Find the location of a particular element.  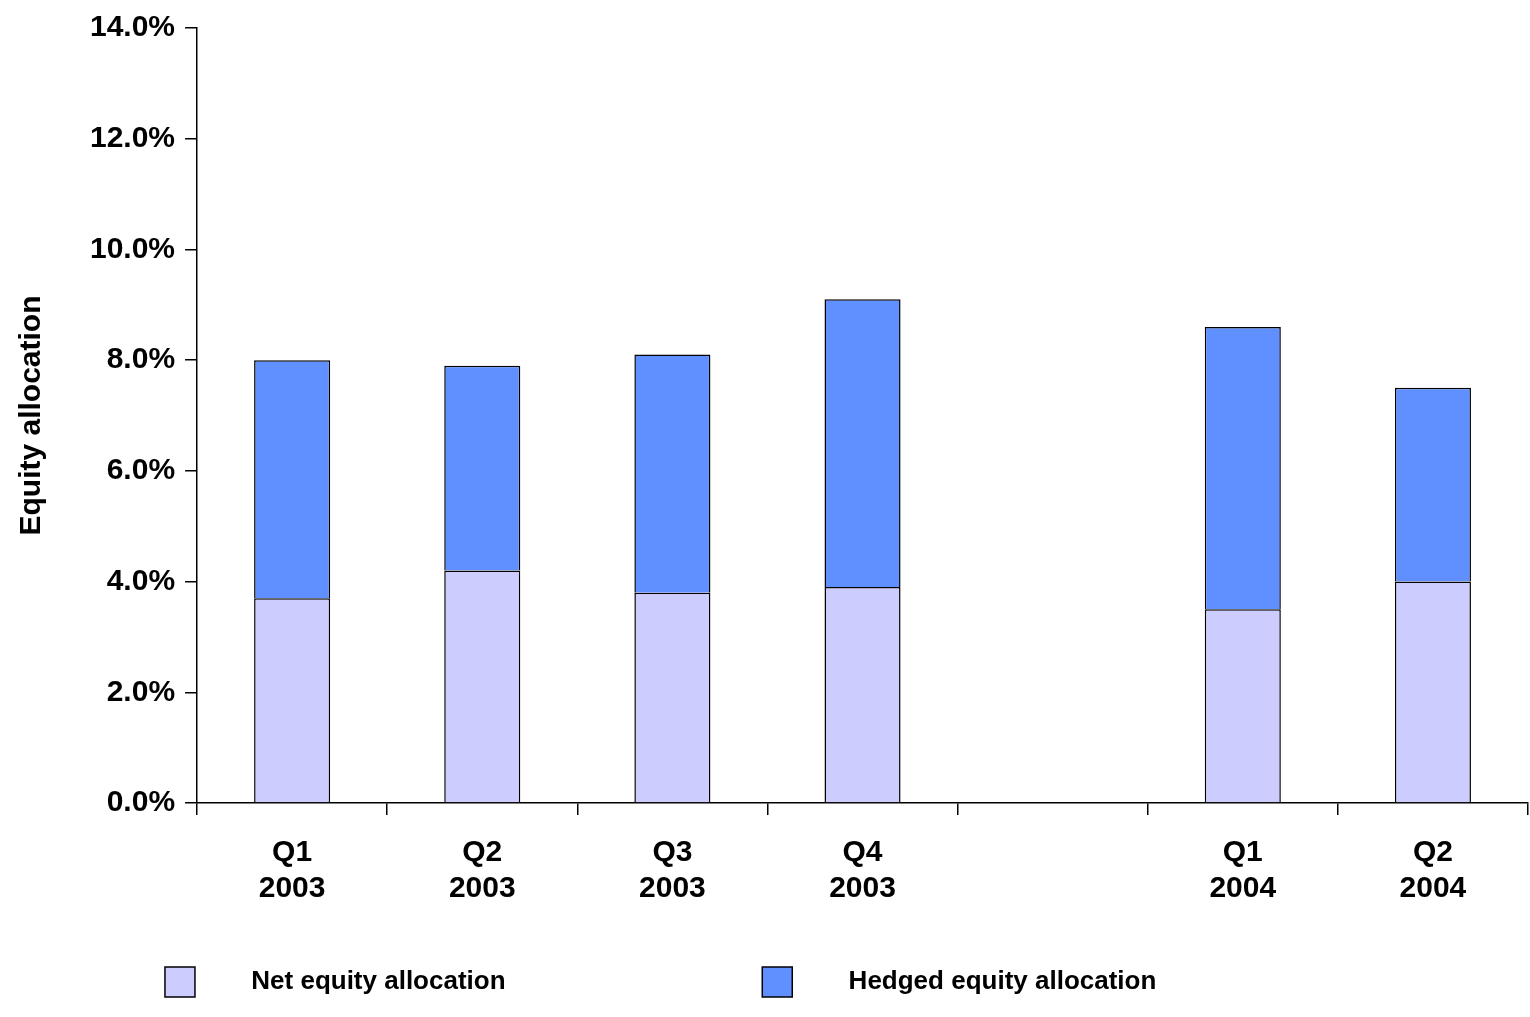

x-tick-label: Q1 2003 is located at coordinates (292, 869).